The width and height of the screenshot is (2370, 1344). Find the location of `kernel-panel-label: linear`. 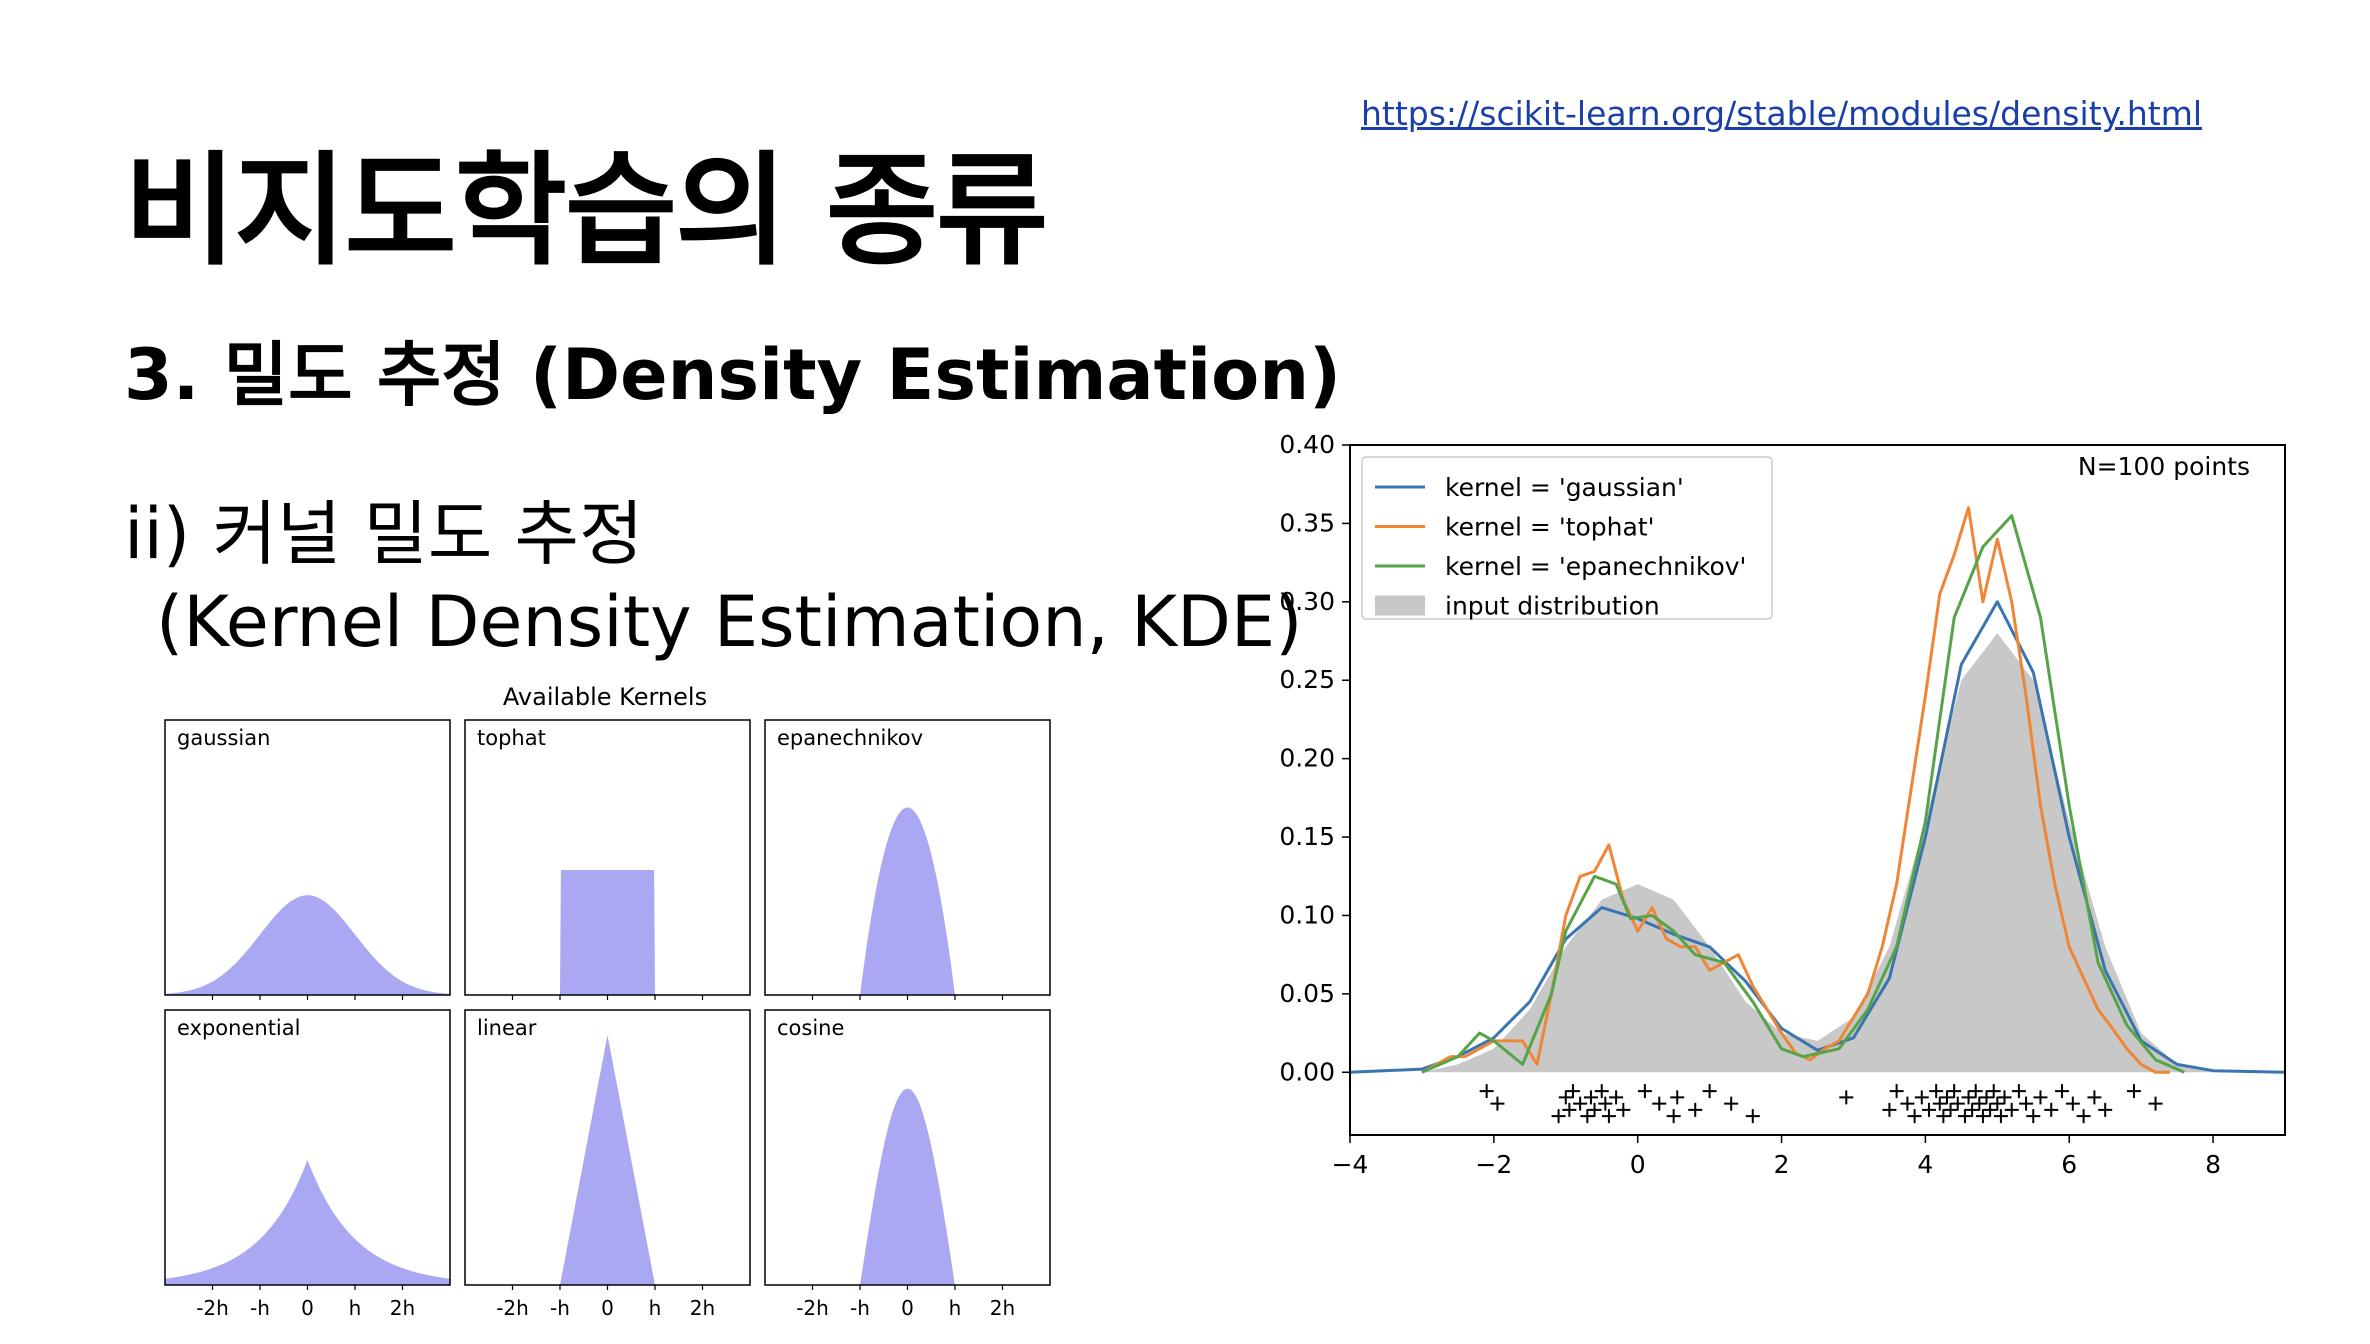

kernel-panel-label: linear is located at coordinates (507, 1028).